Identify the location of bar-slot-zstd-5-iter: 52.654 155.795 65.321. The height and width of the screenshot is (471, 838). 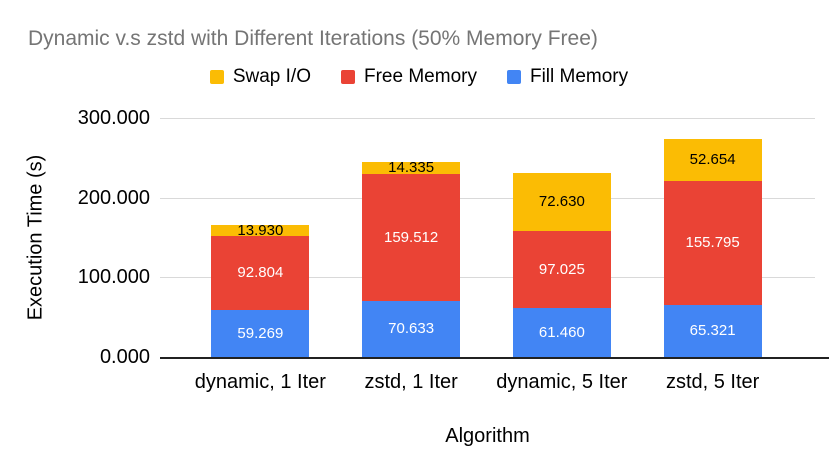
(712, 237).